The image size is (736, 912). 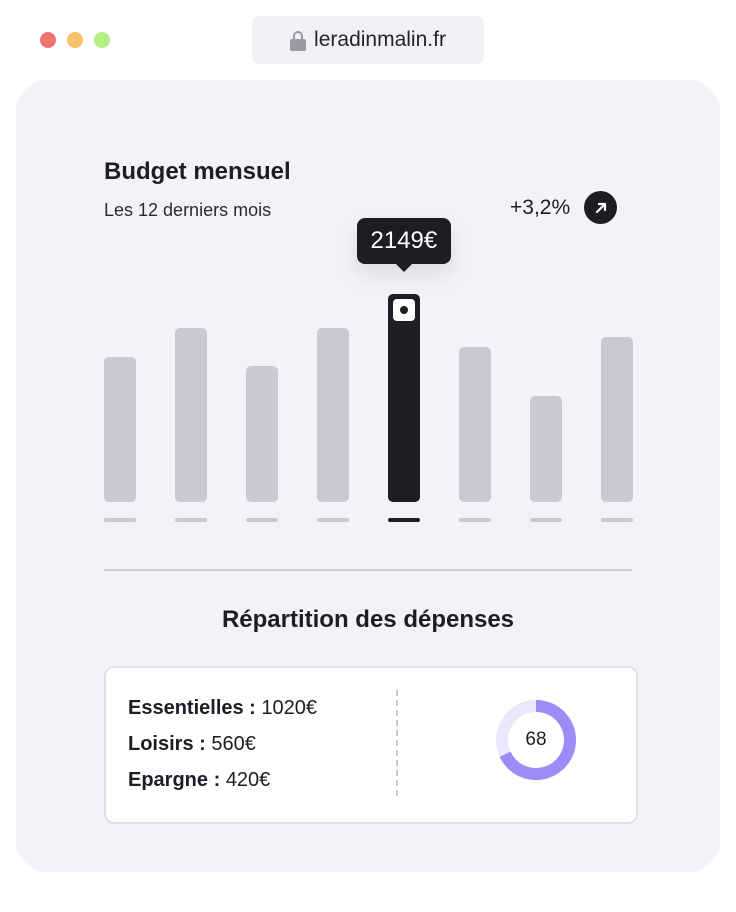 I want to click on arrow-up-right-icon, so click(x=601, y=207).